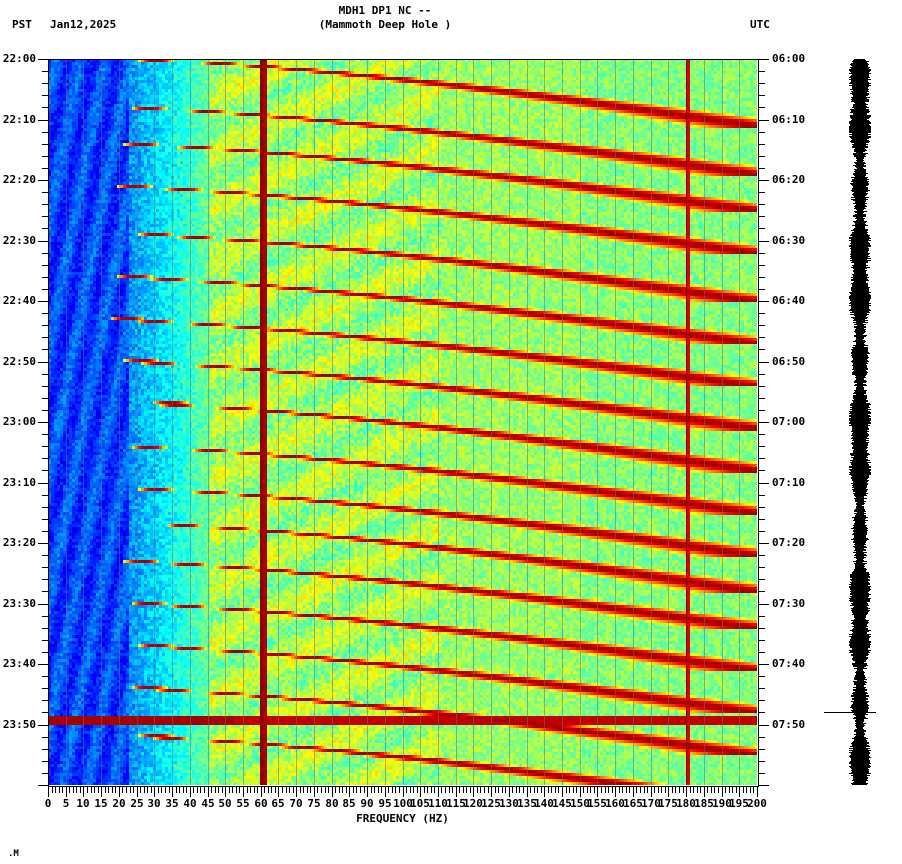  Describe the element at coordinates (83, 24) in the screenshot. I see `header-date: Jan12,2025` at that location.